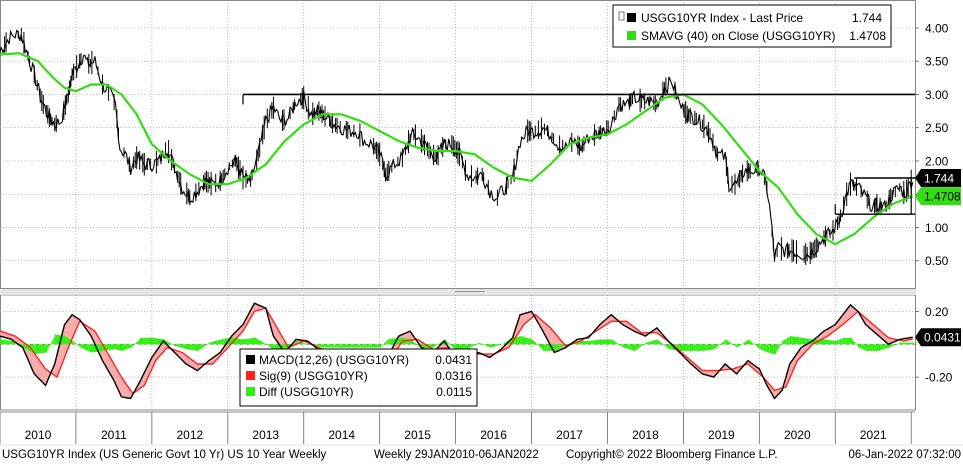 This screenshot has width=963, height=467. What do you see at coordinates (937, 161) in the screenshot?
I see `price-y-tick-label: 2.00` at bounding box center [937, 161].